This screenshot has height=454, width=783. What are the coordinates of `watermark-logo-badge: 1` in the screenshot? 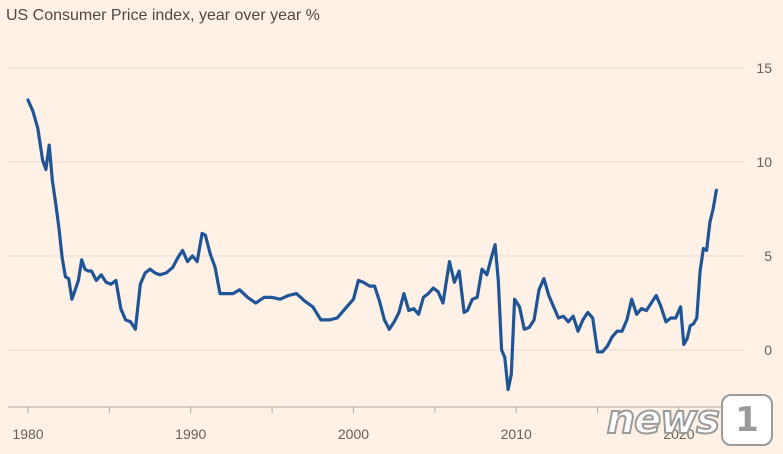 It's located at (747, 420).